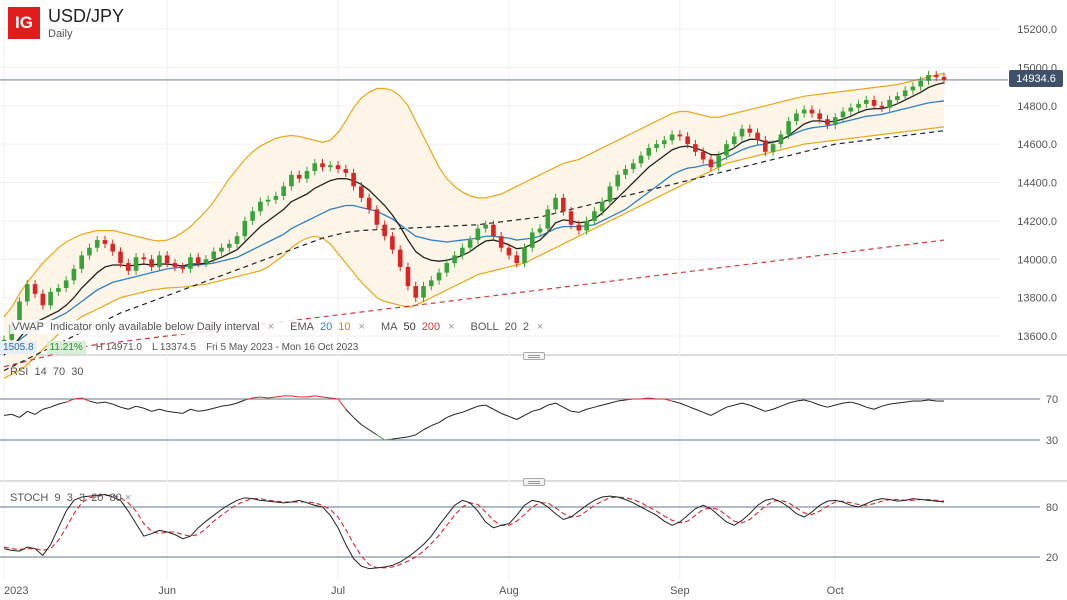 This screenshot has height=600, width=1067. I want to click on high-value: H 14971.0, so click(118, 347).